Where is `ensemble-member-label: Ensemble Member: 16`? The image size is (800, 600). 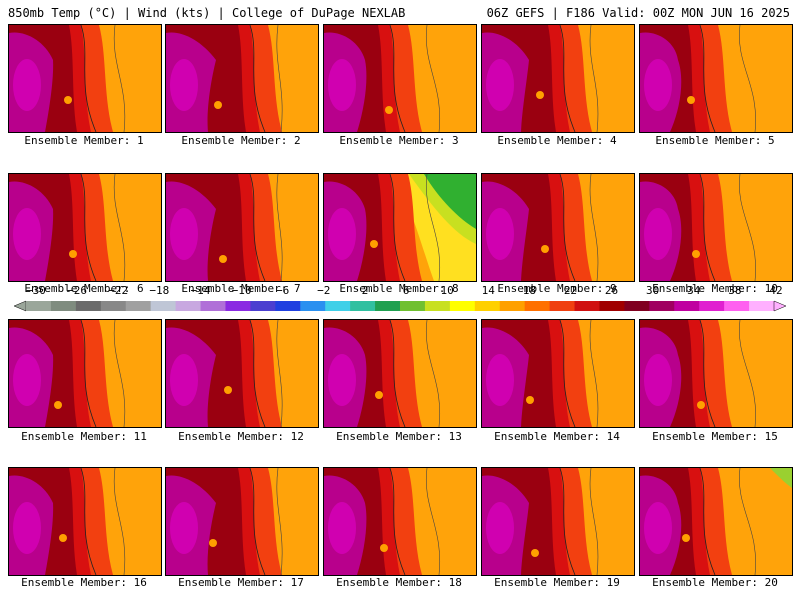 ensemble-member-label: Ensemble Member: 16 is located at coordinates (84, 582).